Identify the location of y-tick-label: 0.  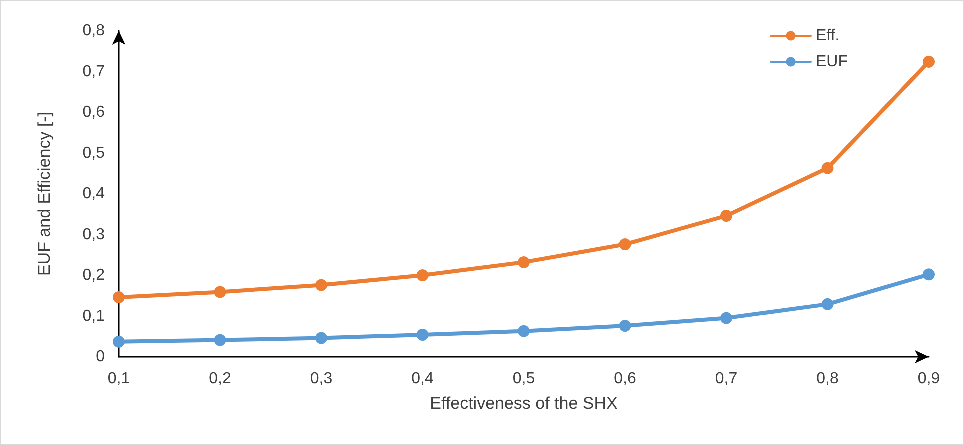
(101, 357).